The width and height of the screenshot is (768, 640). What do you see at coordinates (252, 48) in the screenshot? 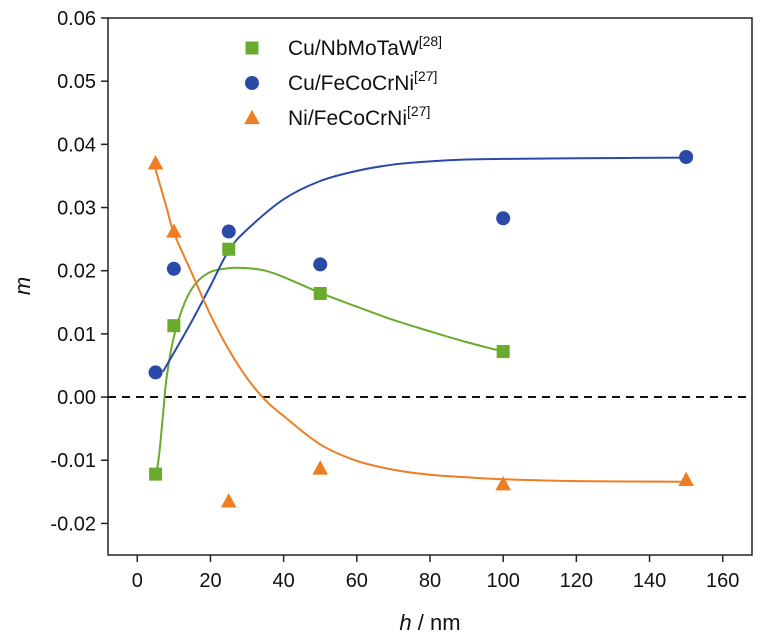
I see `legend-square-marker` at bounding box center [252, 48].